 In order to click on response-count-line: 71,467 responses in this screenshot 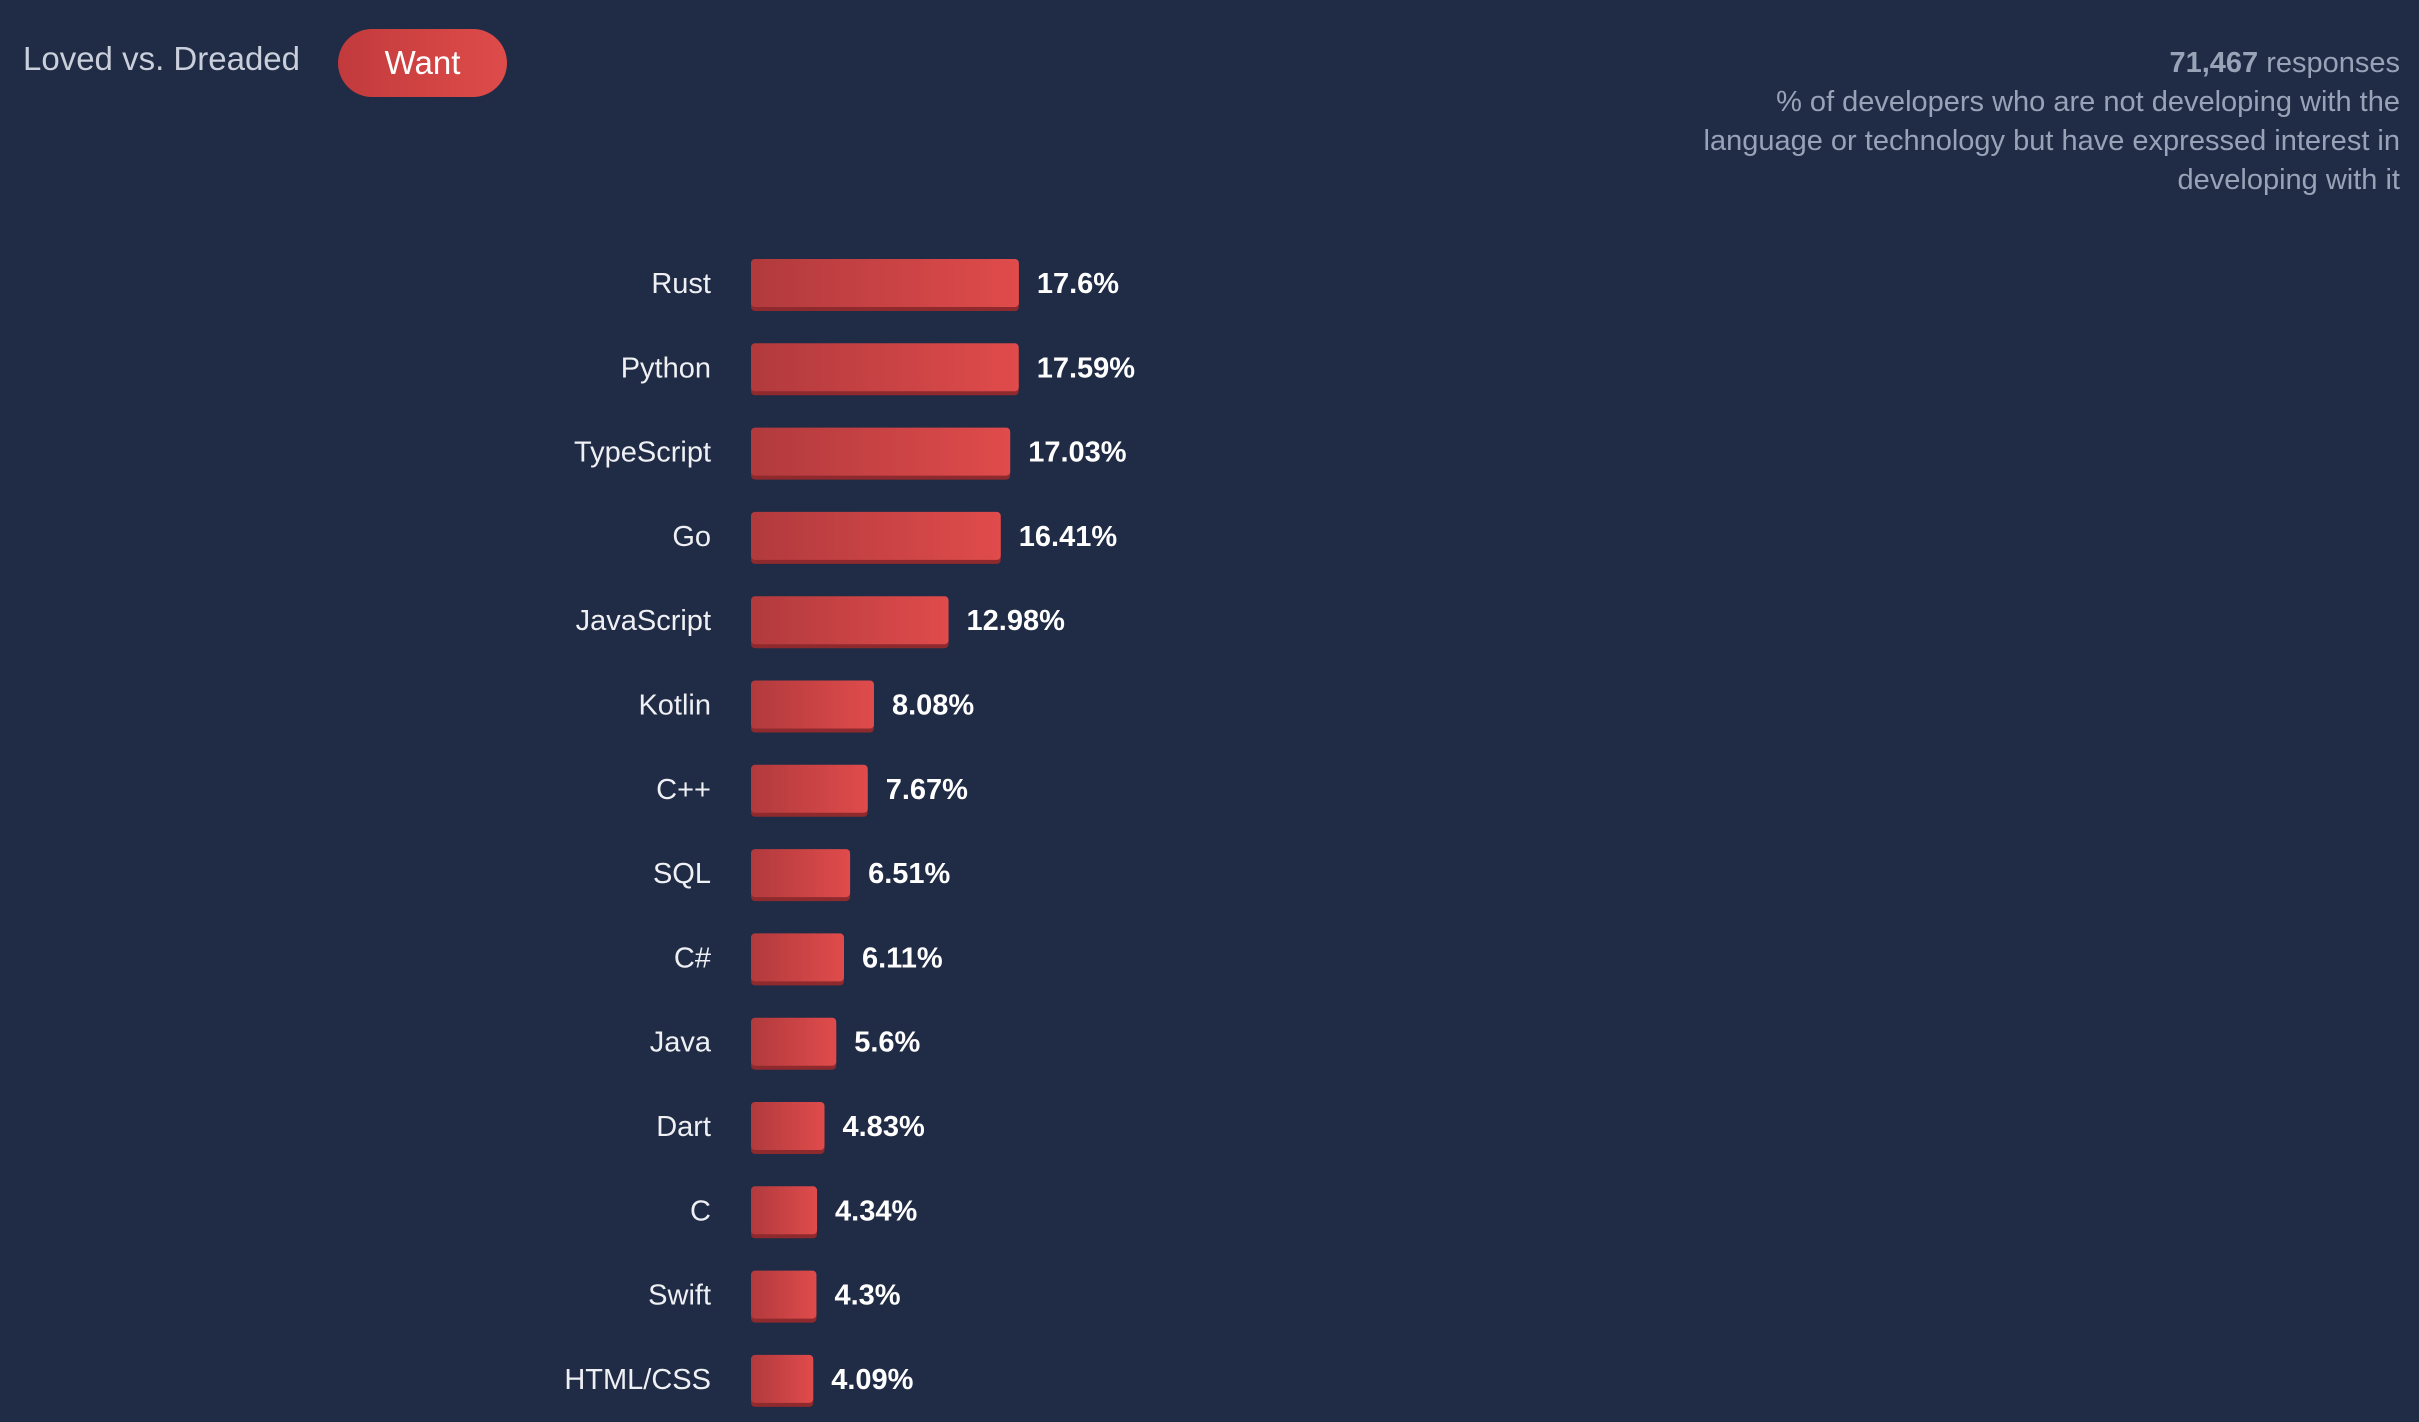, I will do `click(2050, 63)`.